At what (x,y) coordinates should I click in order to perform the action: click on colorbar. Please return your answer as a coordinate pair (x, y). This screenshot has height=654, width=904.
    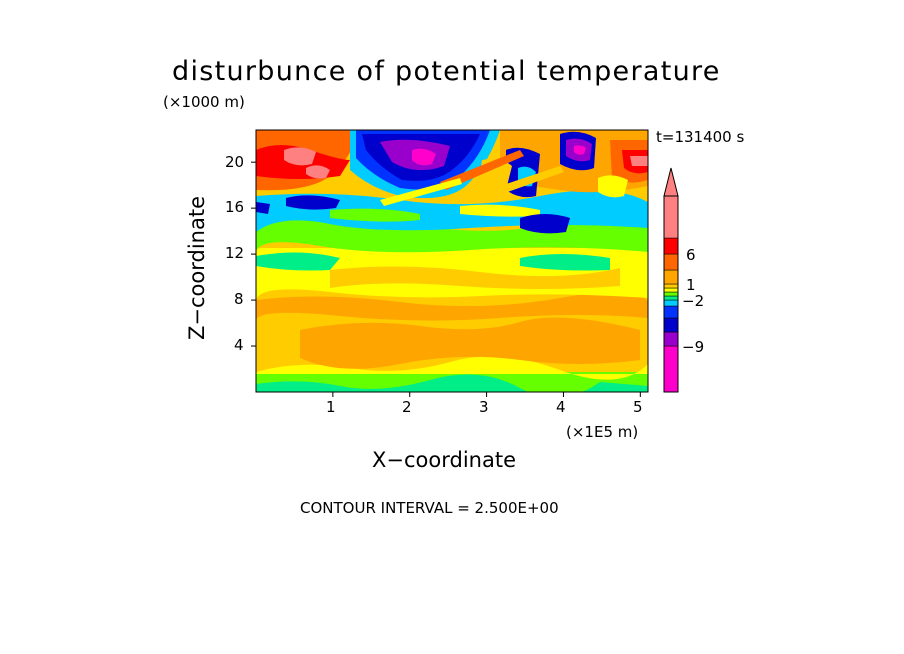
    Looking at the image, I should click on (671, 280).